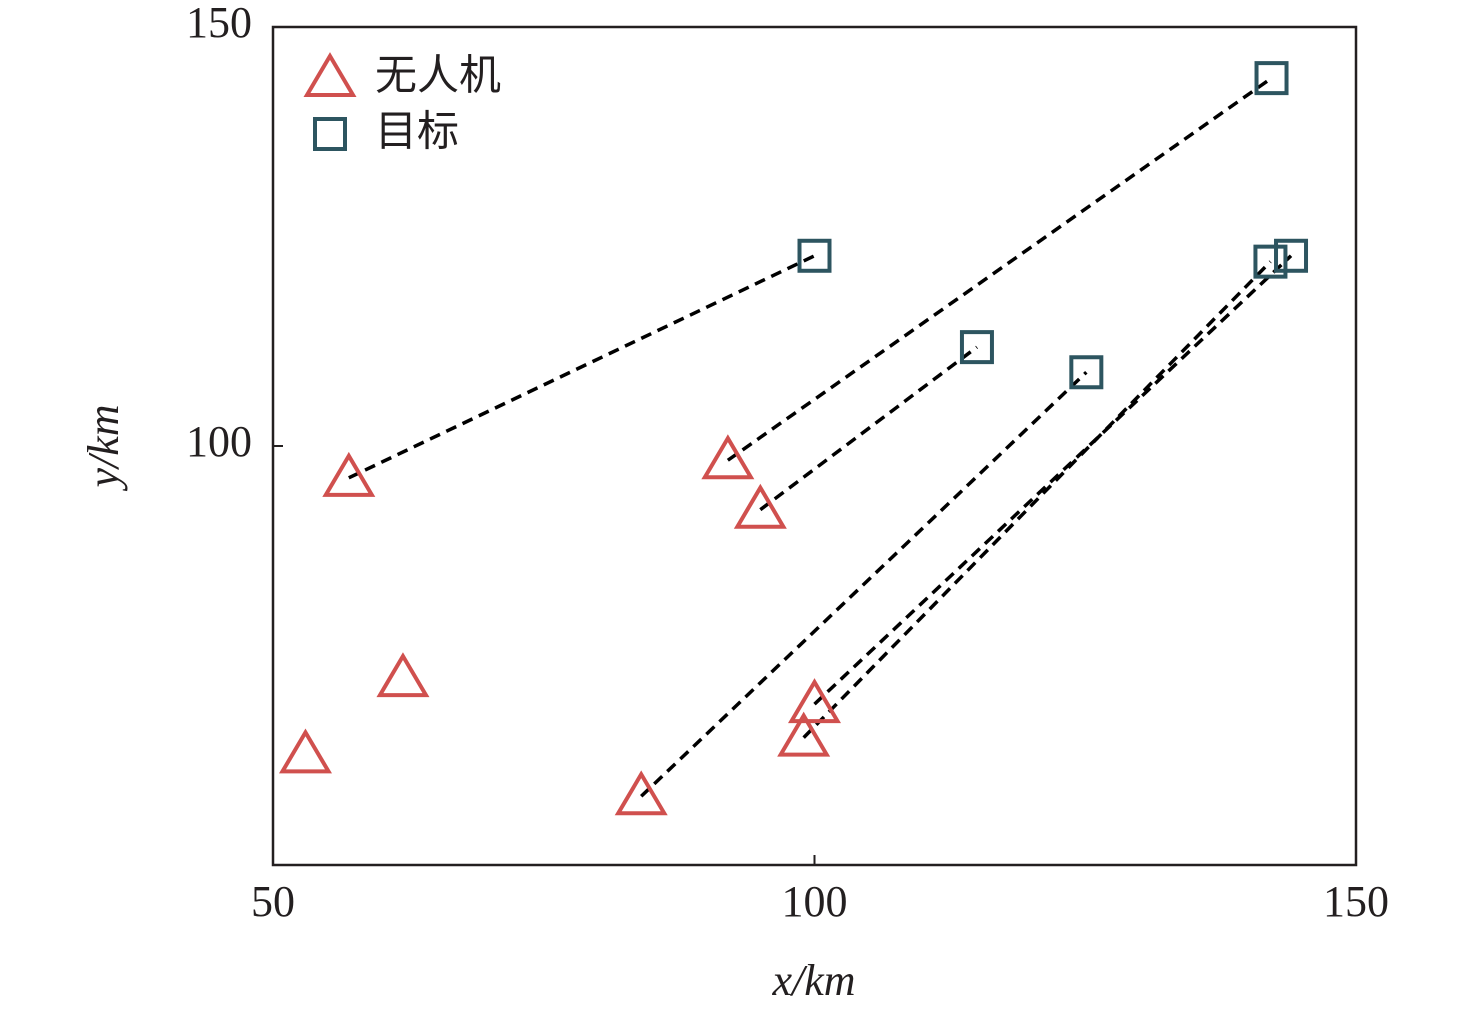 This screenshot has width=1476, height=1015. I want to click on y-tick-label: 150, so click(219, 23).